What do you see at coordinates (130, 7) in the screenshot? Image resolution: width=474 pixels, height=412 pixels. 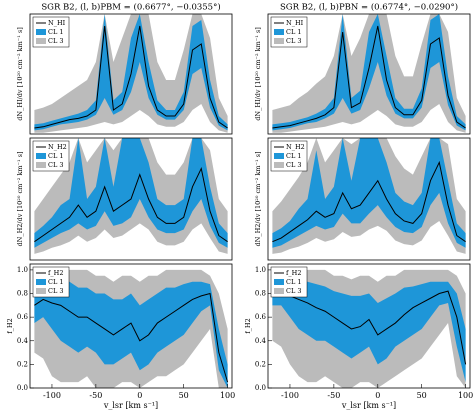 I see `panel-title: SGR B2, (l, b)PBM = (0.6677°, −0.0355°)` at bounding box center [130, 7].